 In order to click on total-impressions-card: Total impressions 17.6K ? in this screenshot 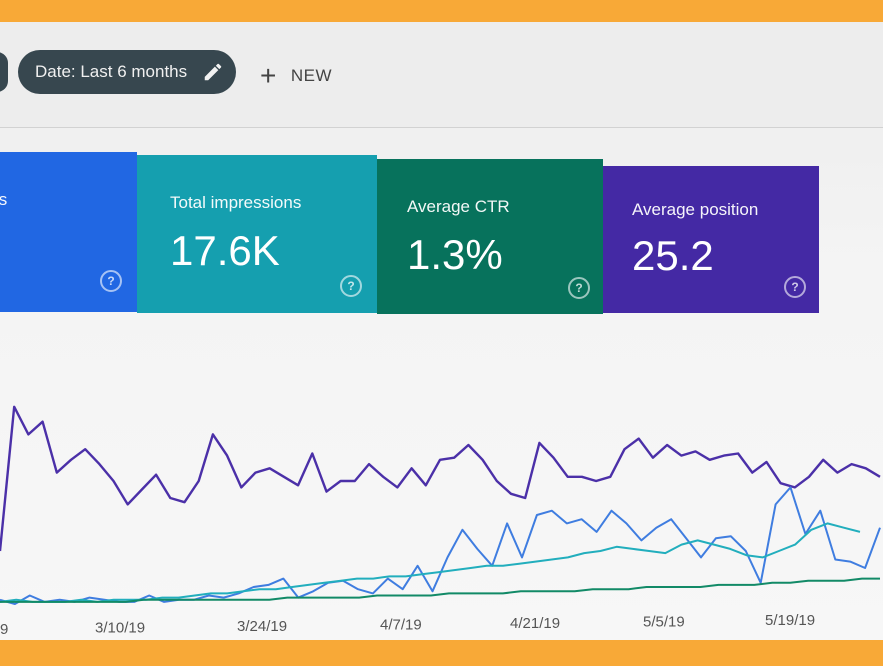, I will do `click(257, 234)`.